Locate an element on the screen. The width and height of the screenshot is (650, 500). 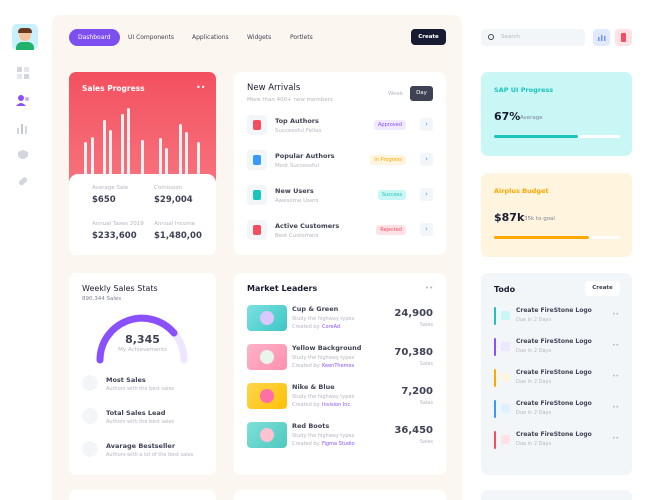
stat-value: $233,600 is located at coordinates (114, 236).